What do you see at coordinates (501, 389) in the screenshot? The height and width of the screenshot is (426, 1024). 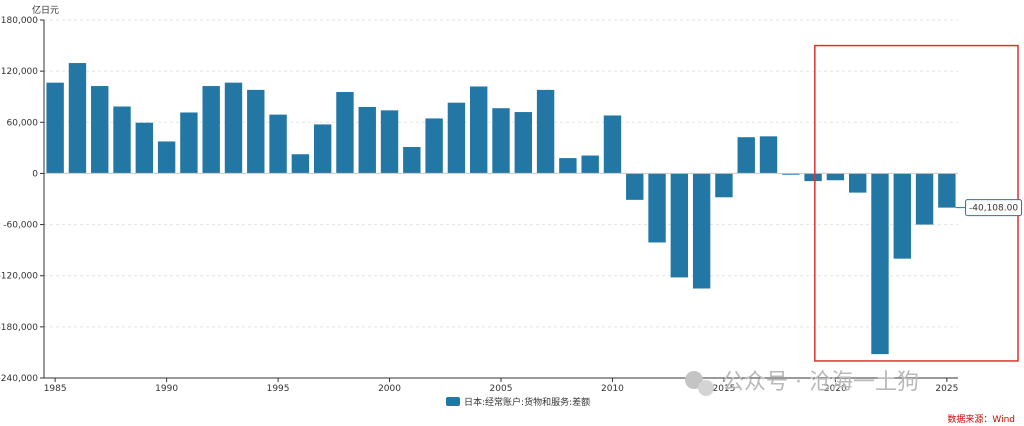 I see `x-tick-label: 2005` at bounding box center [501, 389].